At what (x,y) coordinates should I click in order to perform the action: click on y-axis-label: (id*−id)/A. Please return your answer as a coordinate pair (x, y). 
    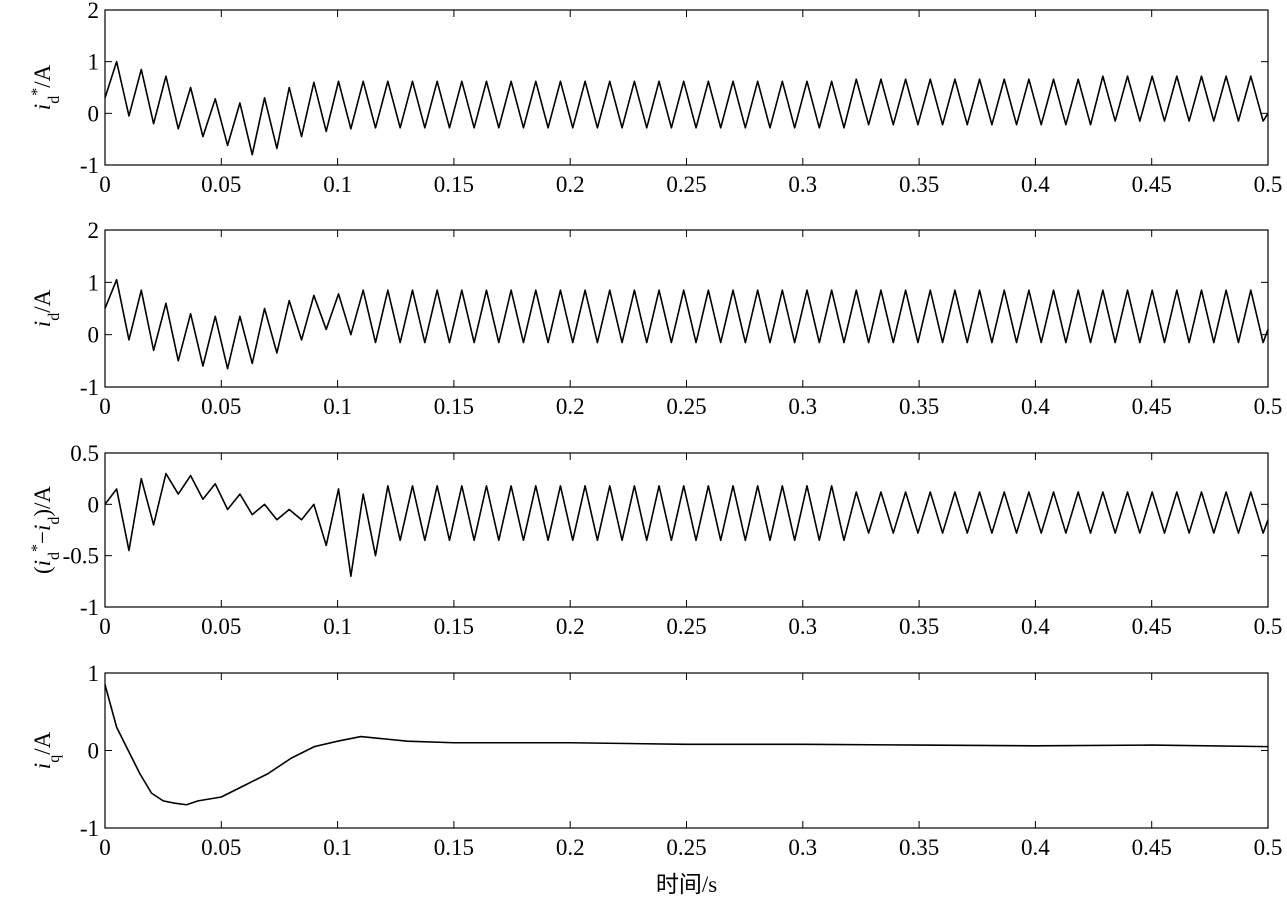
    Looking at the image, I should click on (46, 530).